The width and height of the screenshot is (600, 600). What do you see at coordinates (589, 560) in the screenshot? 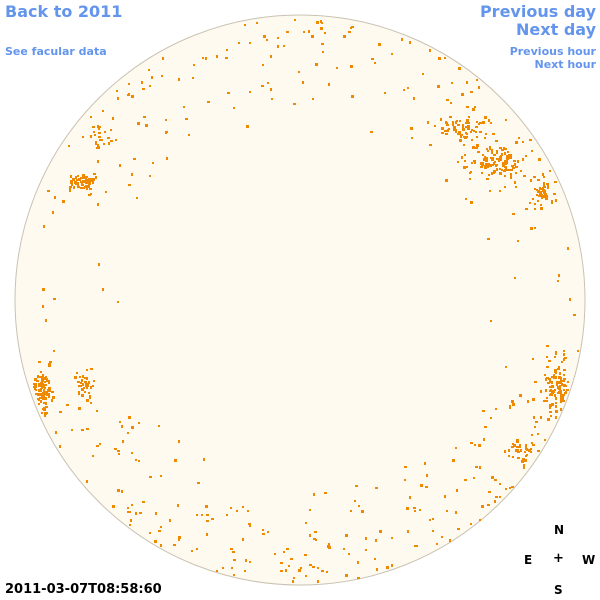
I see `compass-west-label: W` at bounding box center [589, 560].